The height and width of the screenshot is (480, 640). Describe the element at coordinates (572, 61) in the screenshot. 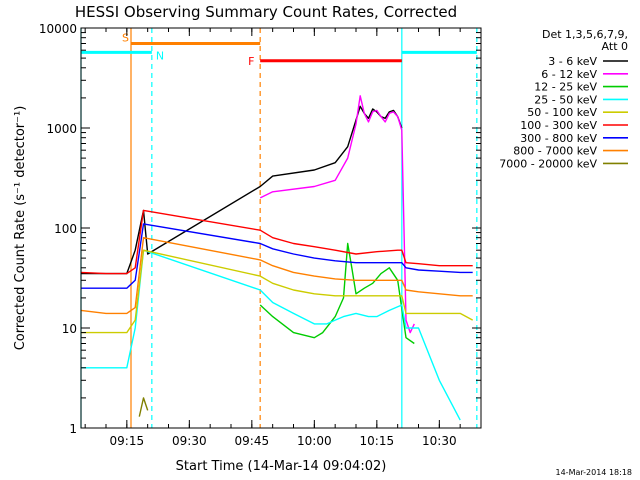

I see `legend-label-0: 3 - 6 keV` at that location.